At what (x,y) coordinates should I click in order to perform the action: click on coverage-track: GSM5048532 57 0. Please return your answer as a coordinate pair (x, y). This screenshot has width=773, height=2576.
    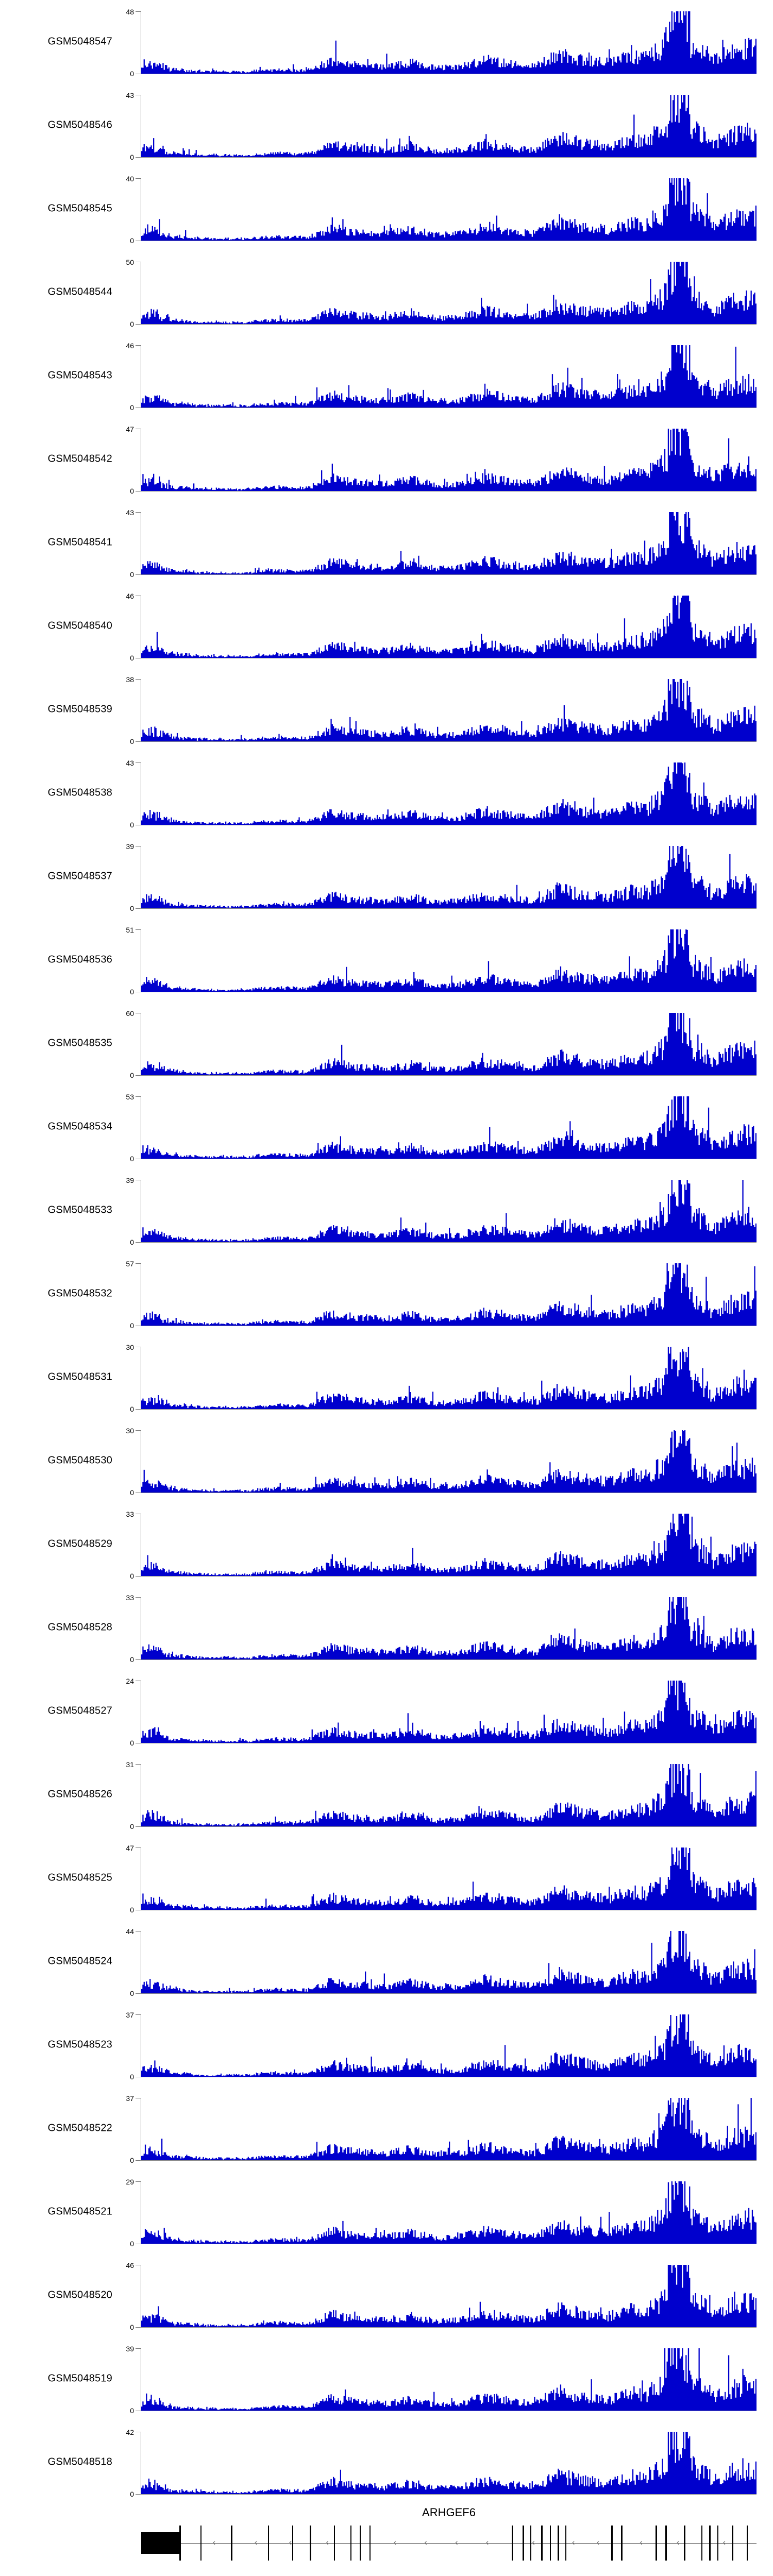
    Looking at the image, I should click on (386, 1293).